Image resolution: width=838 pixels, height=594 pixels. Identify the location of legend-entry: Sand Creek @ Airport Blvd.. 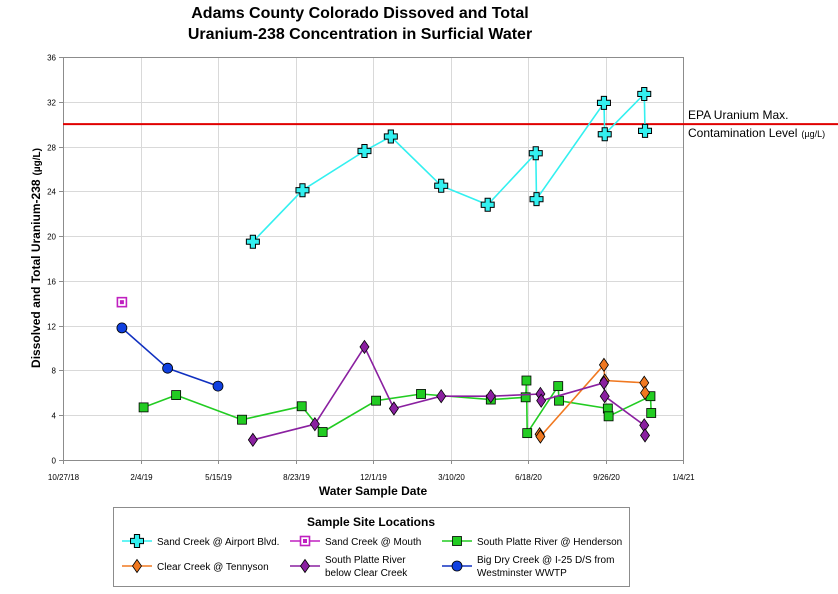
(200, 541).